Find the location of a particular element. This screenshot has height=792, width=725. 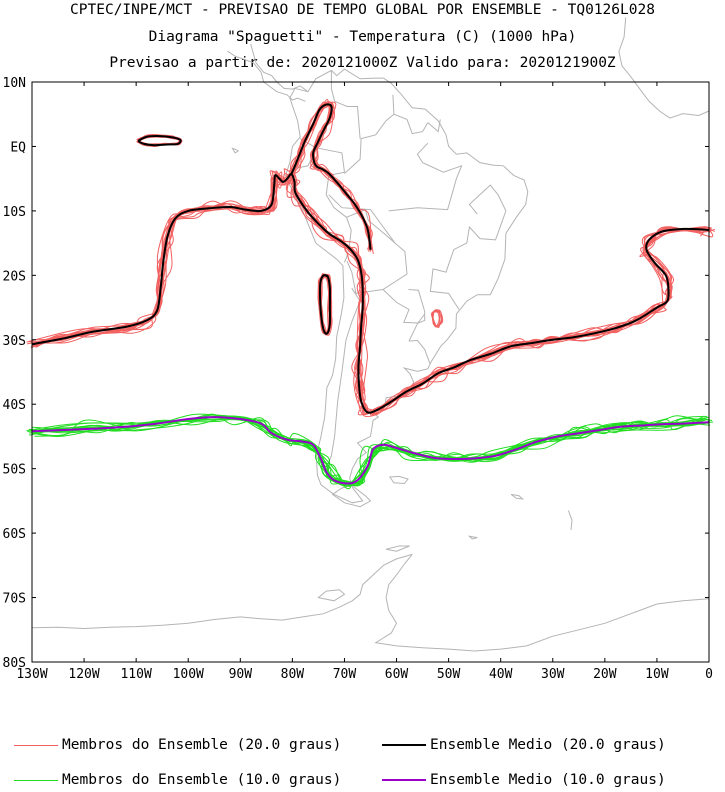

member-10-isotherm is located at coordinates (366, 452).